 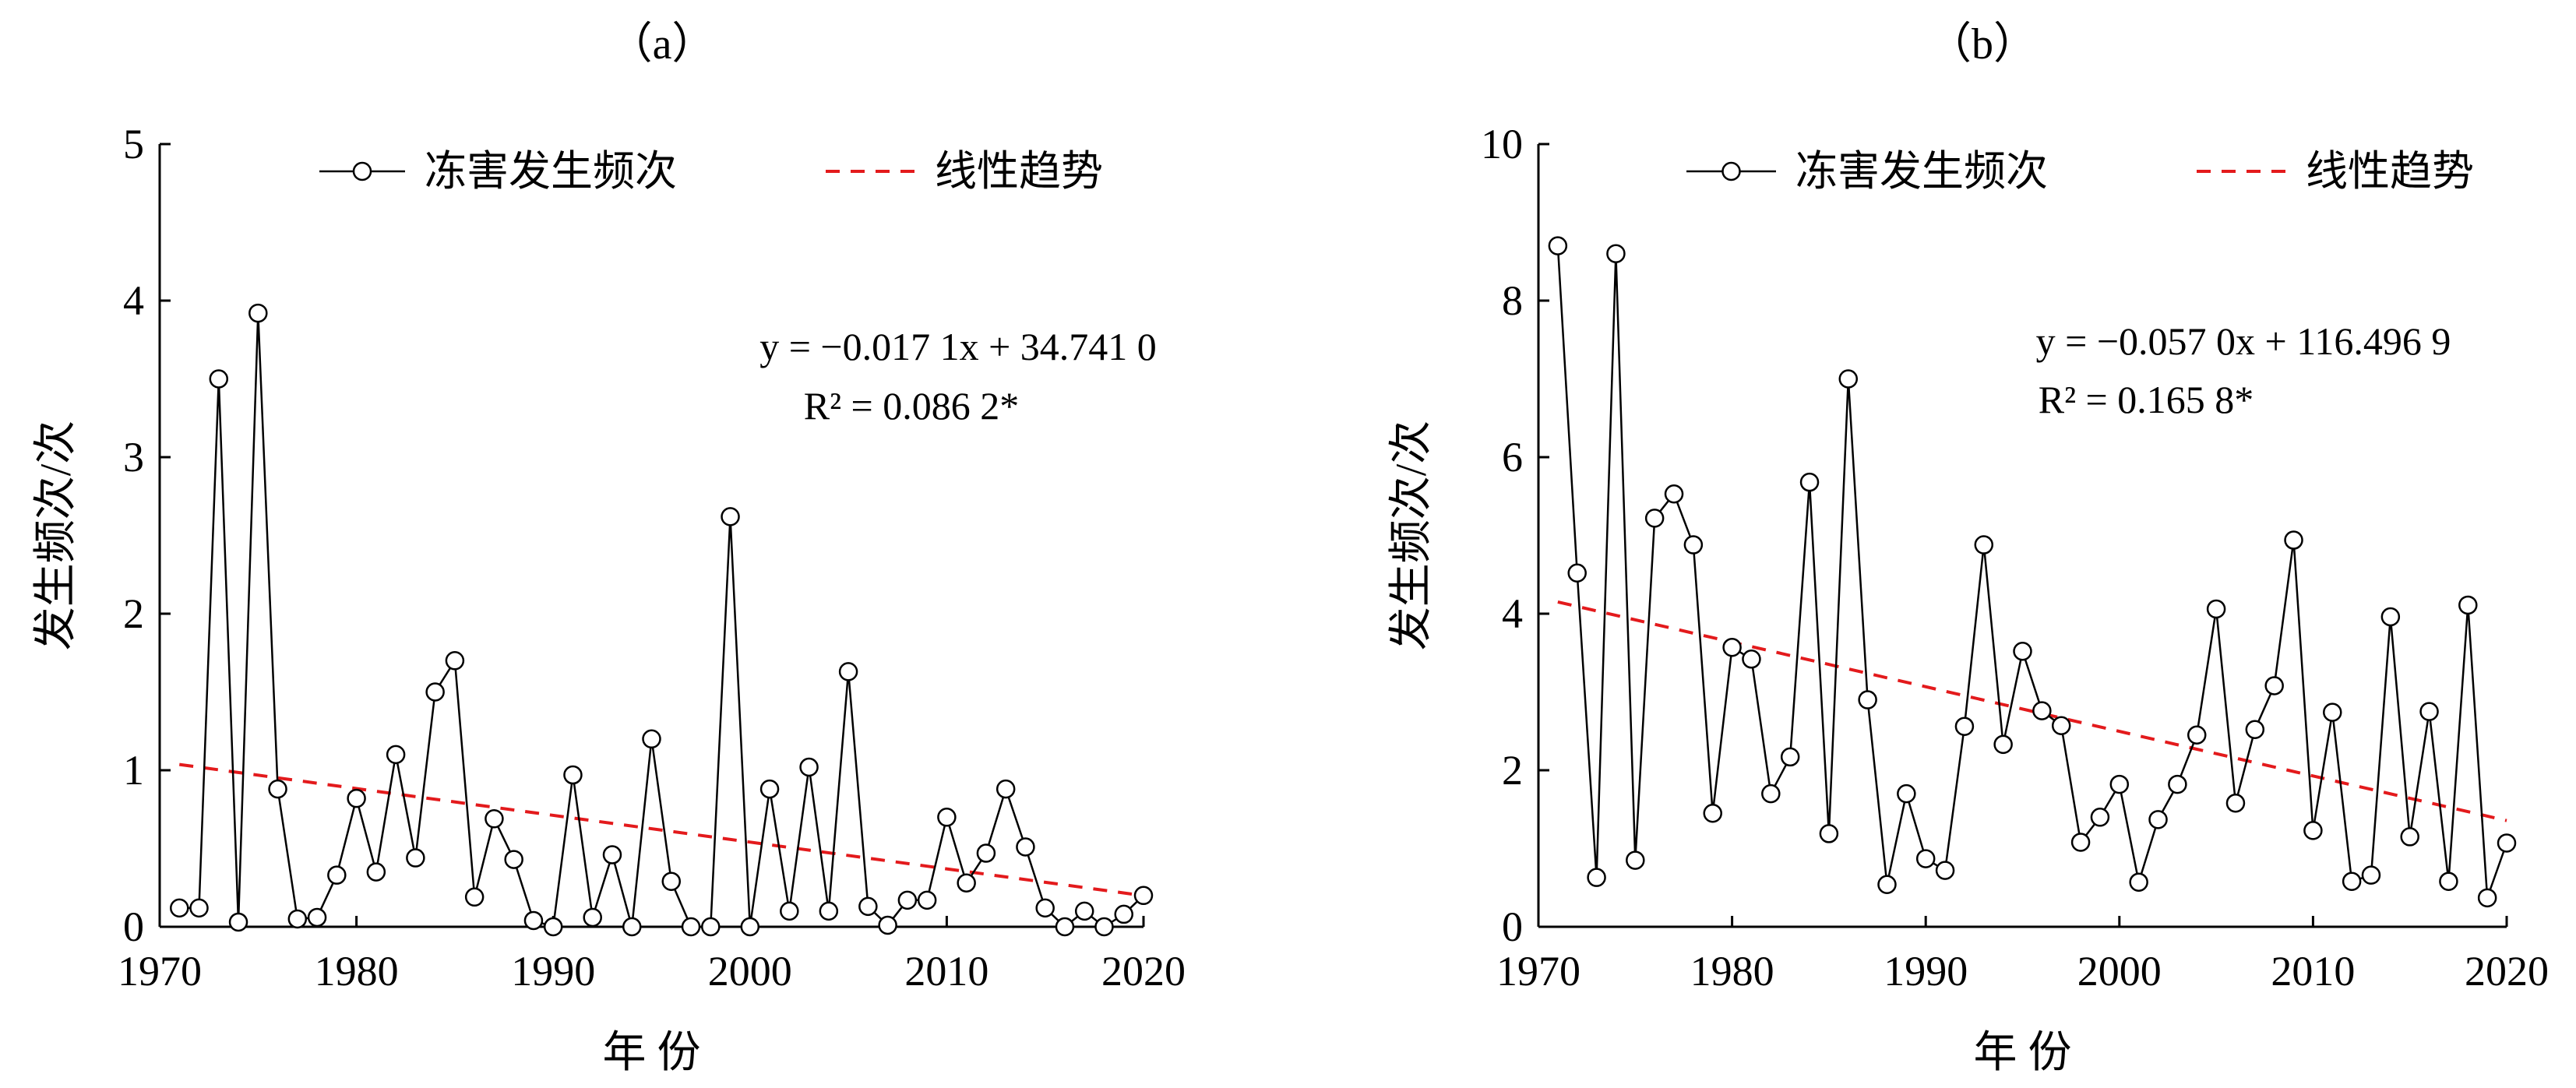 I want to click on y-tick-label: 6, so click(x=1512, y=457).